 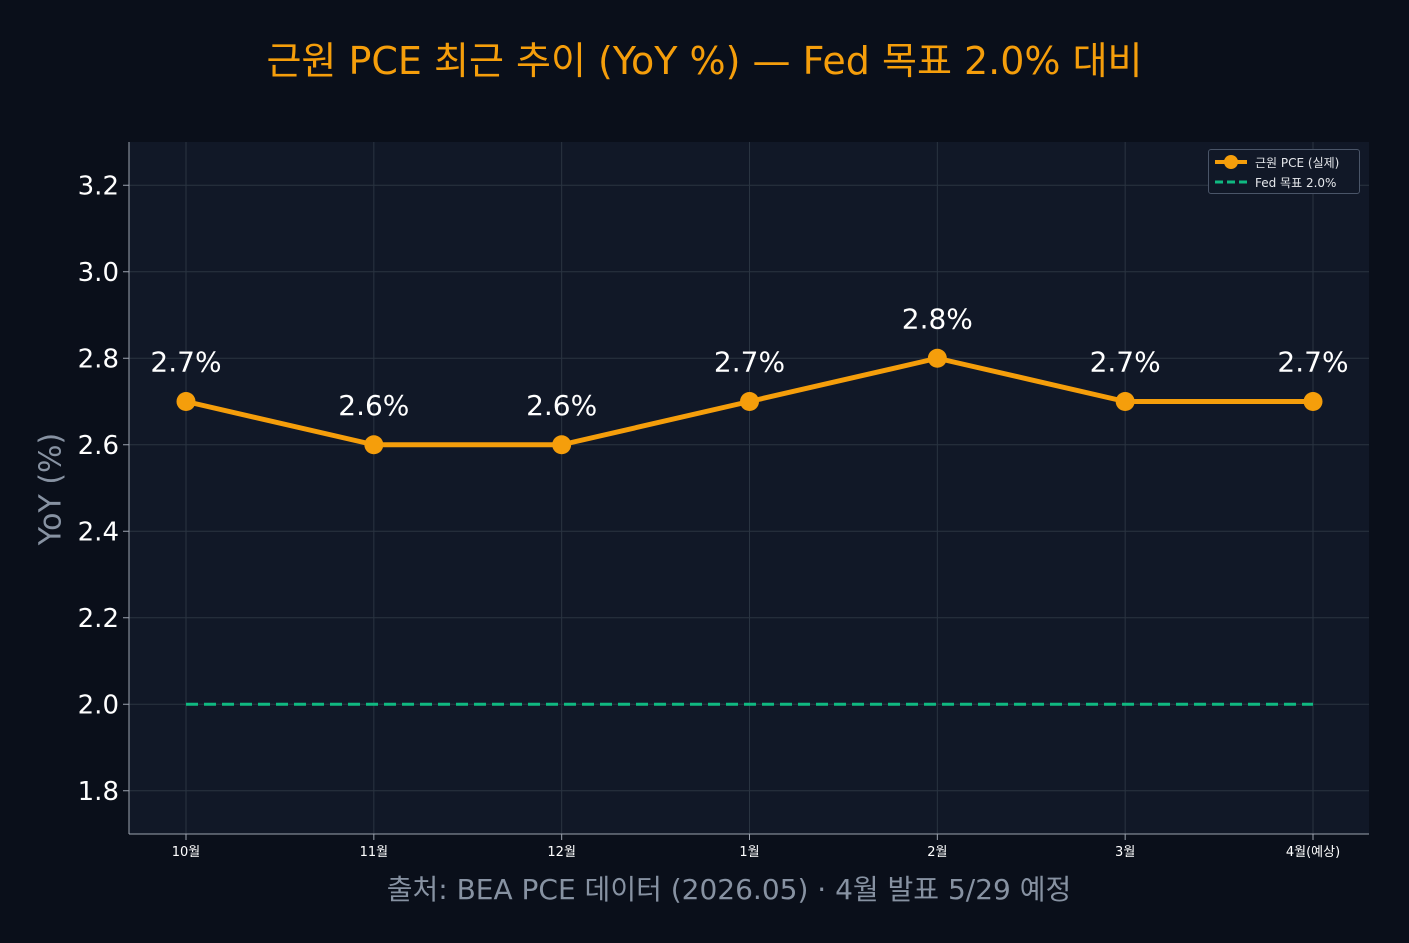 I want to click on data-label: 2.8%, so click(x=937, y=318).